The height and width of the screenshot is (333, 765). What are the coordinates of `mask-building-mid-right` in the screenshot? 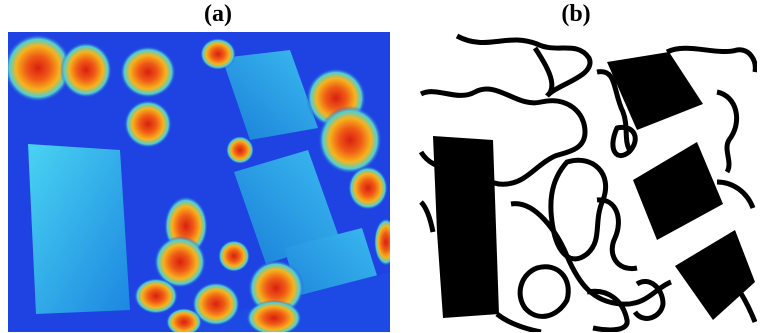 It's located at (678, 191).